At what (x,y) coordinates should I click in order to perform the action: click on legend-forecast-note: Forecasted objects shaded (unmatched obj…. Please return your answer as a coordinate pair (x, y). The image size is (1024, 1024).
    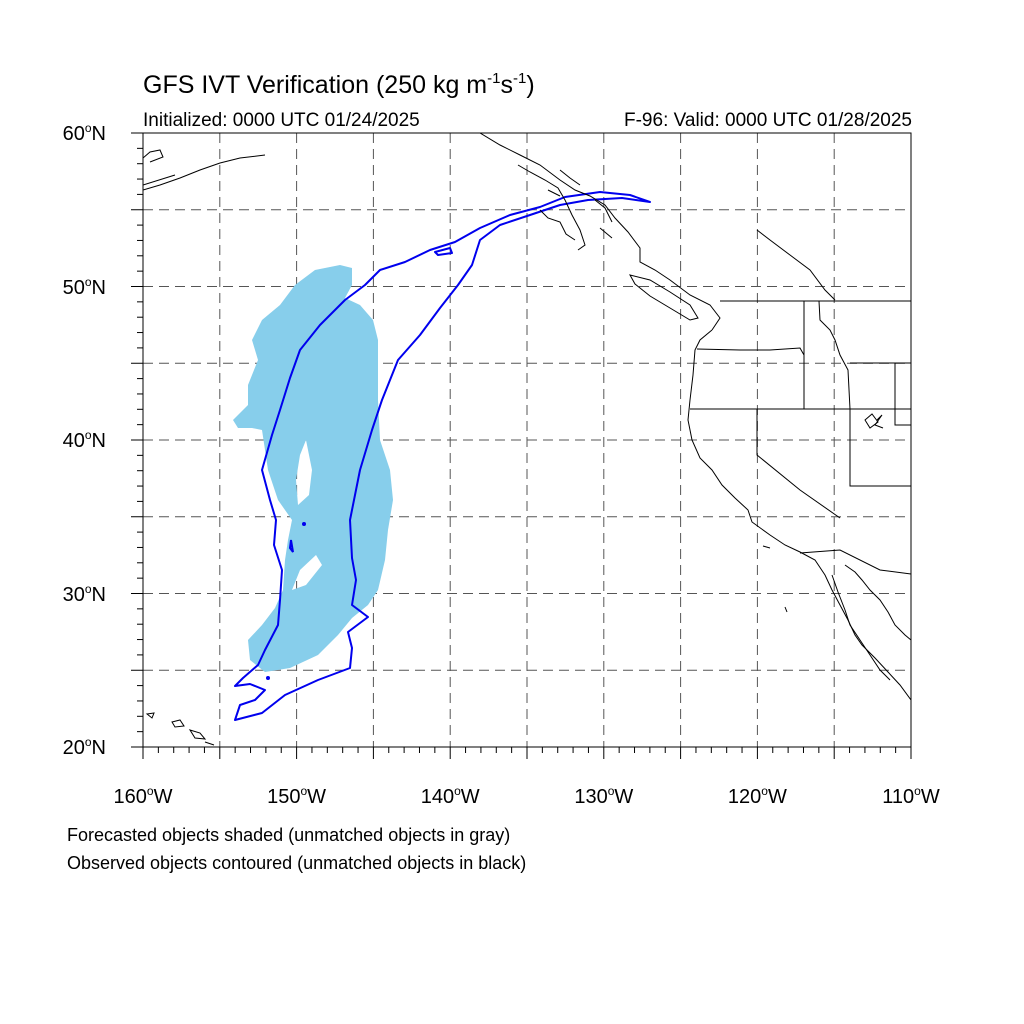
    Looking at the image, I should click on (289, 835).